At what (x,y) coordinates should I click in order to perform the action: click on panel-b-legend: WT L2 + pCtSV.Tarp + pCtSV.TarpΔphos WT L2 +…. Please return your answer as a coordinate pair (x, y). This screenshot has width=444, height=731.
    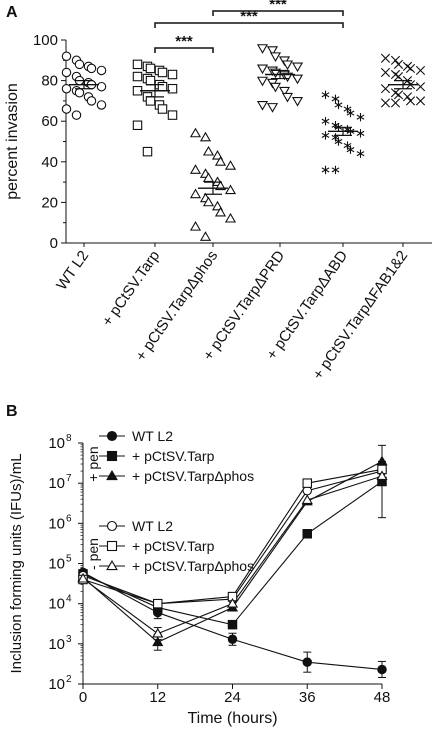
    Looking at the image, I should click on (169, 501).